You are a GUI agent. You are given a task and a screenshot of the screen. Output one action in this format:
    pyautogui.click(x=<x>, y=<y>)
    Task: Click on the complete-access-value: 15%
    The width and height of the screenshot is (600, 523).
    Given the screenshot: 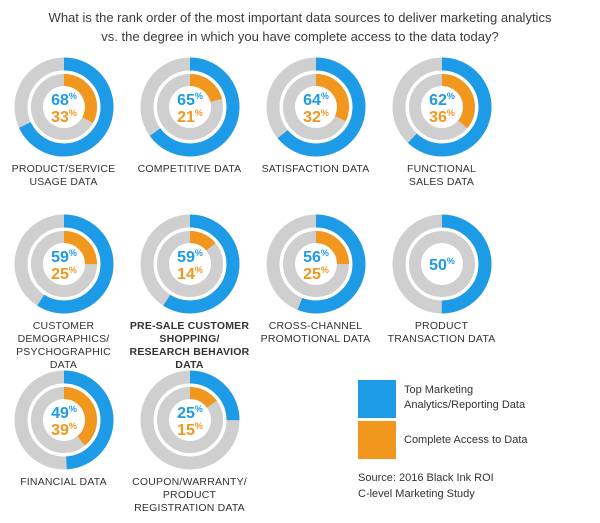 What is the action you would take?
    pyautogui.click(x=190, y=430)
    